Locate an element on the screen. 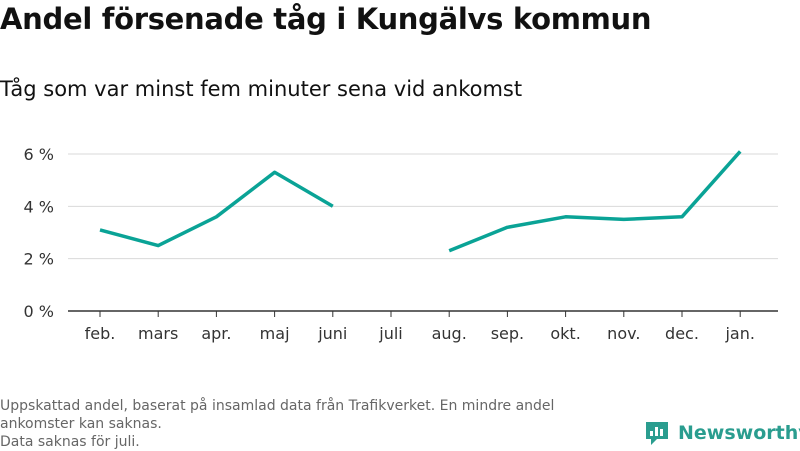 The height and width of the screenshot is (451, 800). x-tick-label: nov. is located at coordinates (623, 333).